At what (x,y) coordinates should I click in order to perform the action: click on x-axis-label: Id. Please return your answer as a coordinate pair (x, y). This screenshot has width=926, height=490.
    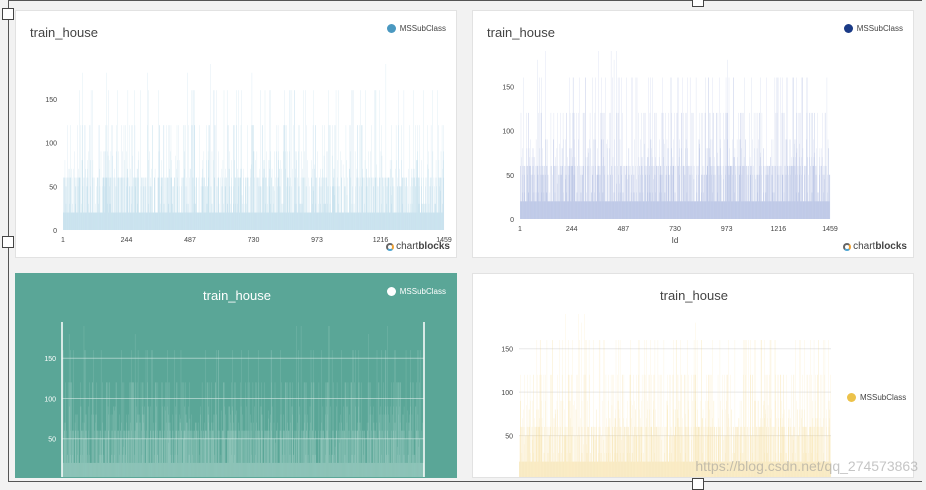
    Looking at the image, I should click on (675, 240).